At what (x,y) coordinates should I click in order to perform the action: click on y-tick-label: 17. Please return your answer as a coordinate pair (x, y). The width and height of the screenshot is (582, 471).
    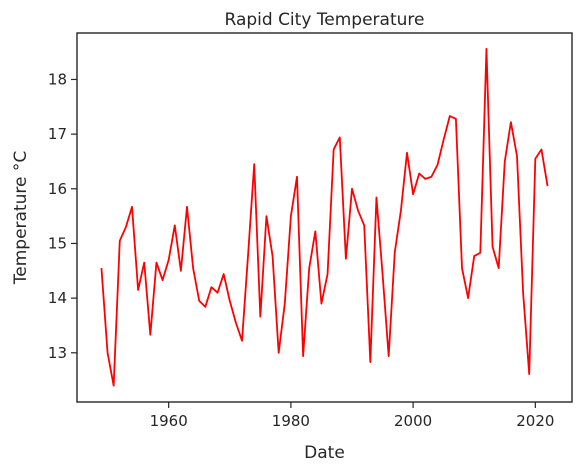
    Looking at the image, I should click on (57, 134).